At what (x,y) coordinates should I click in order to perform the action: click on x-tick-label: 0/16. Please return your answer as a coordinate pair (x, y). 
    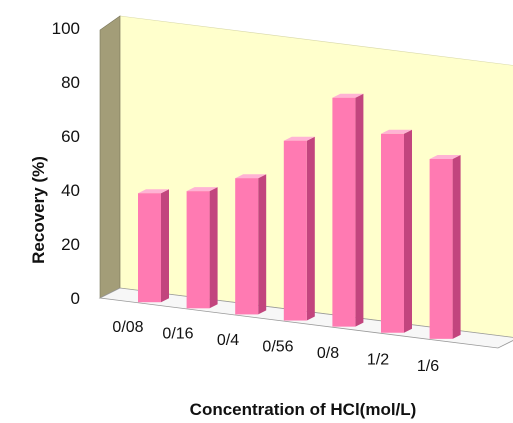
    Looking at the image, I should click on (177, 334).